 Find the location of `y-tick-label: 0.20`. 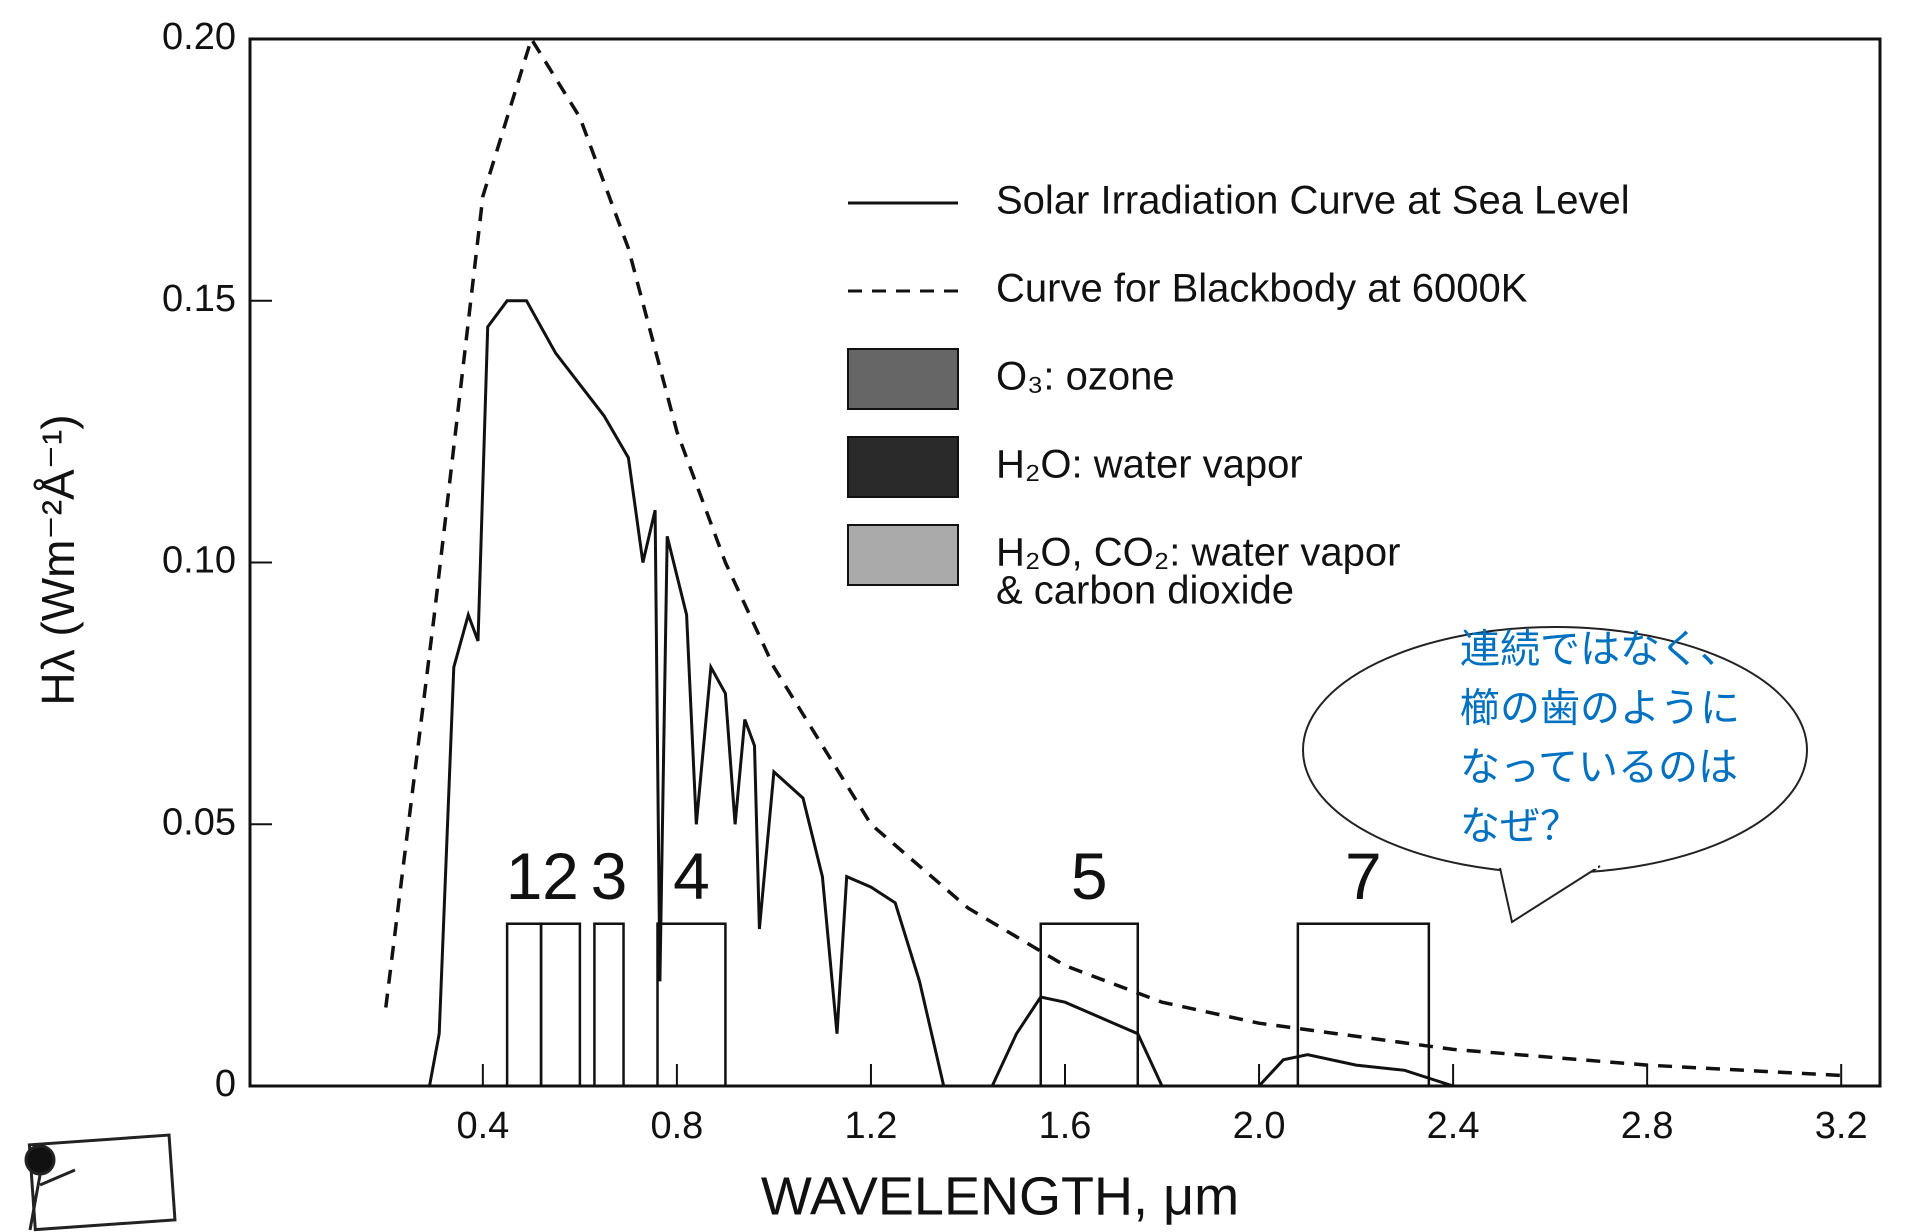

y-tick-label: 0.20 is located at coordinates (199, 37).